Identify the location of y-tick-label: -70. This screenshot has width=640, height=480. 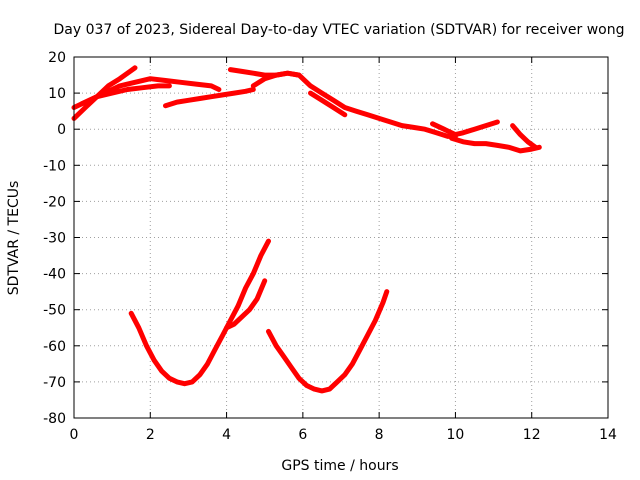
(54, 383).